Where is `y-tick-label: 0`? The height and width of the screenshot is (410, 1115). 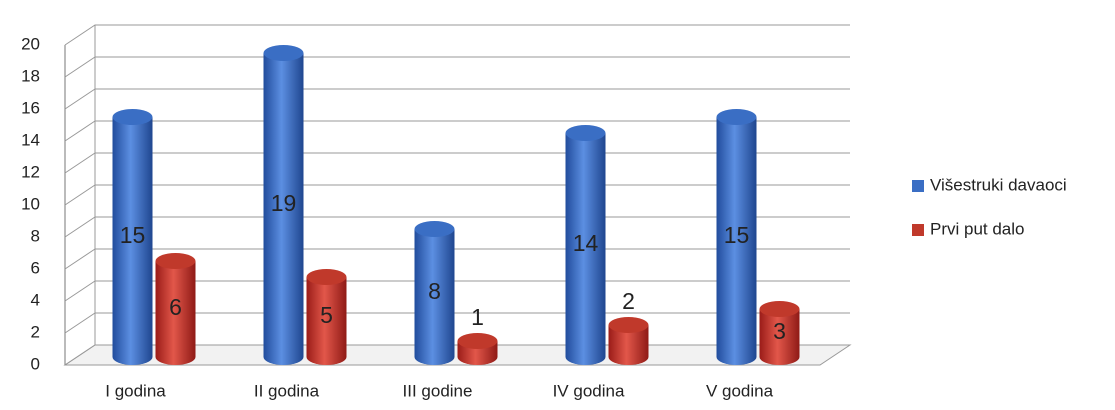 y-tick-label: 0 is located at coordinates (35, 363).